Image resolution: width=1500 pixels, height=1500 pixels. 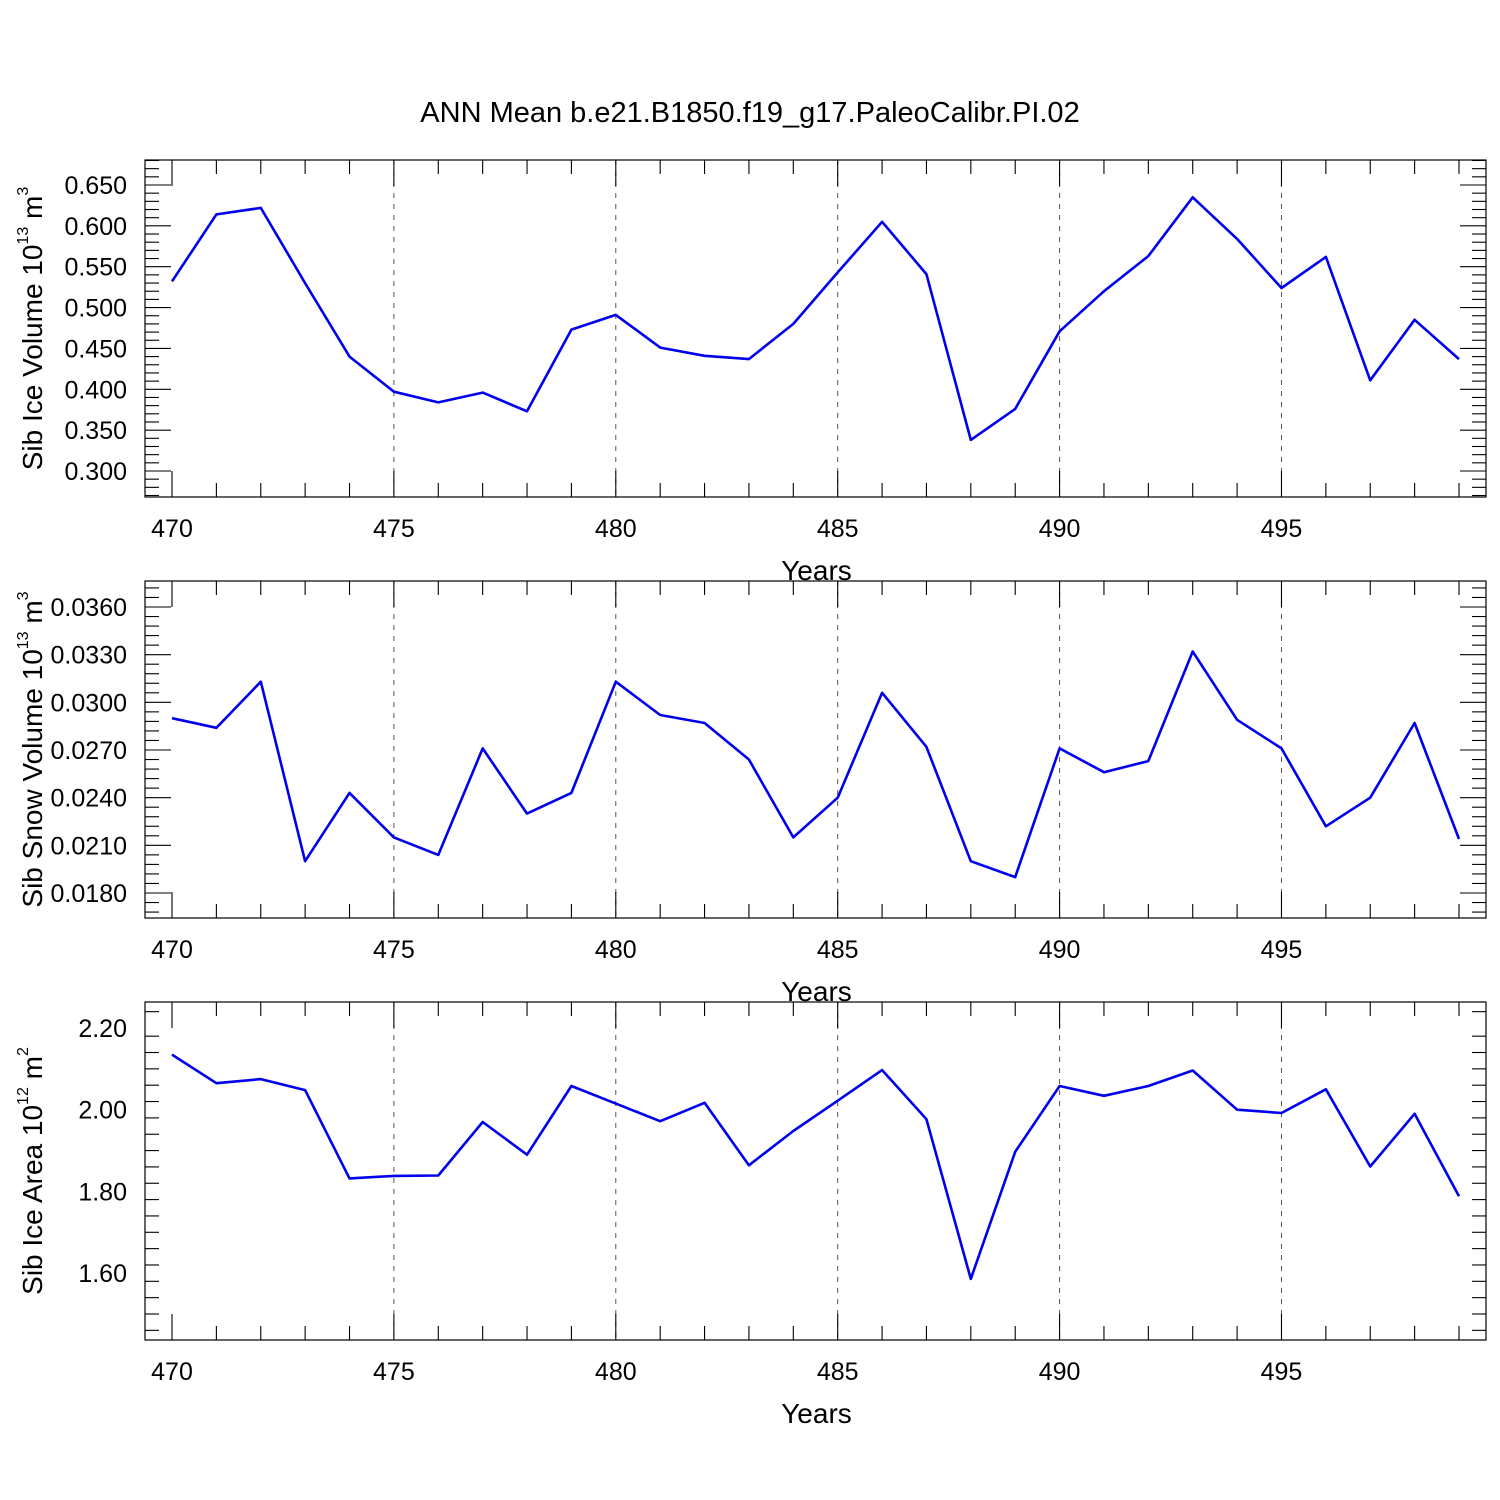 I want to click on y-axis-title: Sib Ice Area 1012 m2, so click(x=31, y=1171).